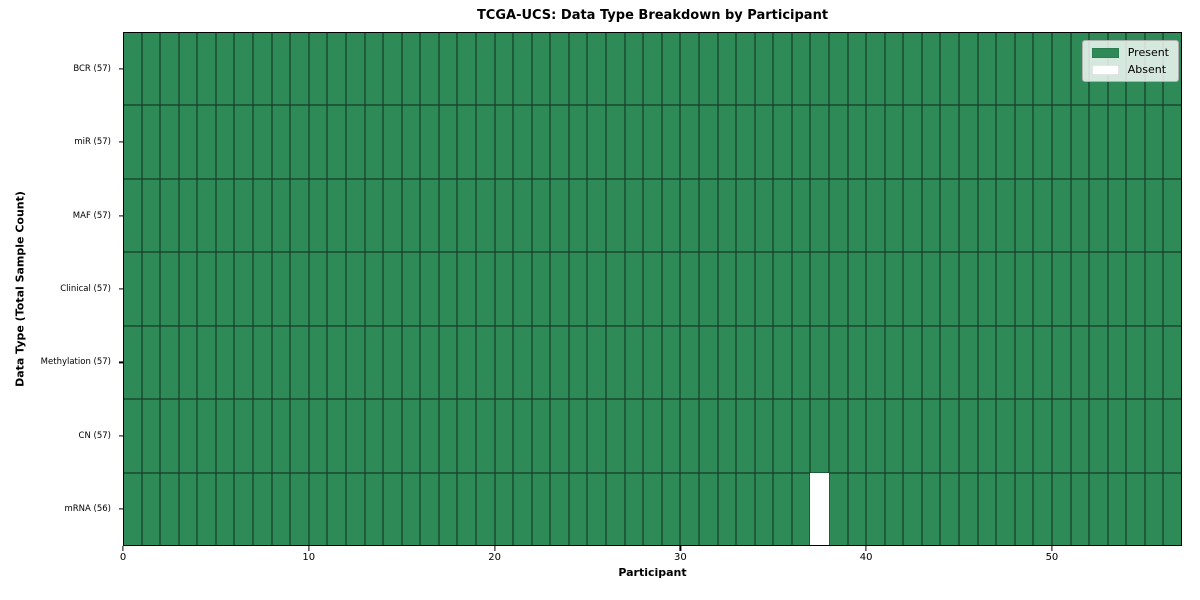 The image size is (1200, 600). I want to click on x-axis-label: Participant, so click(652, 572).